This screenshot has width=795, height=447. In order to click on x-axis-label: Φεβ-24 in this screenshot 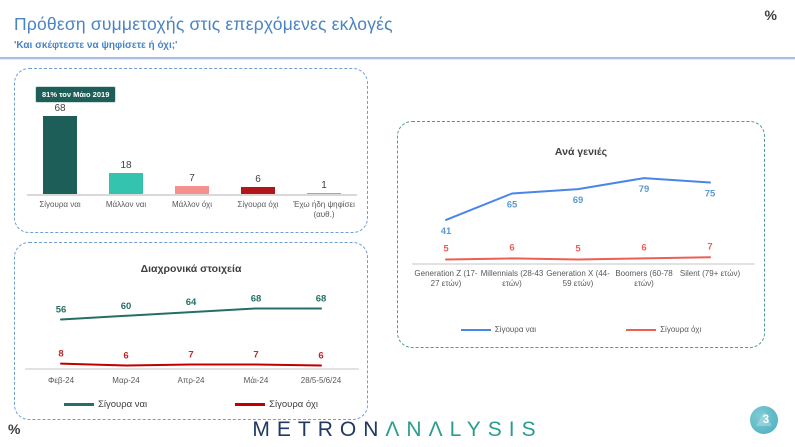, I will do `click(61, 380)`.